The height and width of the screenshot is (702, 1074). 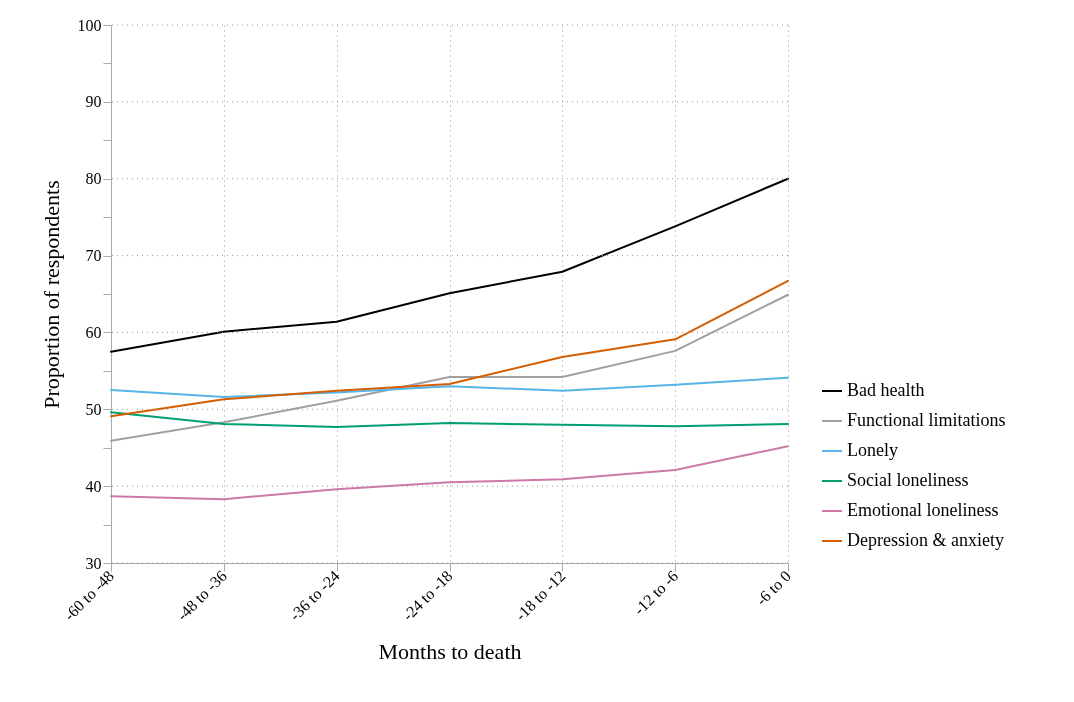 What do you see at coordinates (923, 510) in the screenshot?
I see `legend-label: Emotional loneliness` at bounding box center [923, 510].